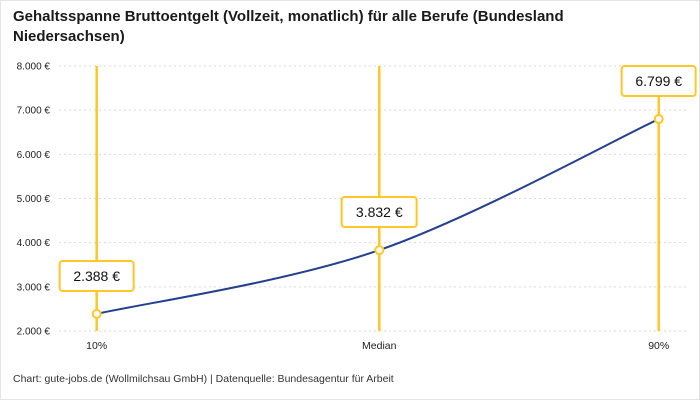 The height and width of the screenshot is (400, 700). I want to click on y-axis-tick-label: 8.000 €, so click(34, 67).